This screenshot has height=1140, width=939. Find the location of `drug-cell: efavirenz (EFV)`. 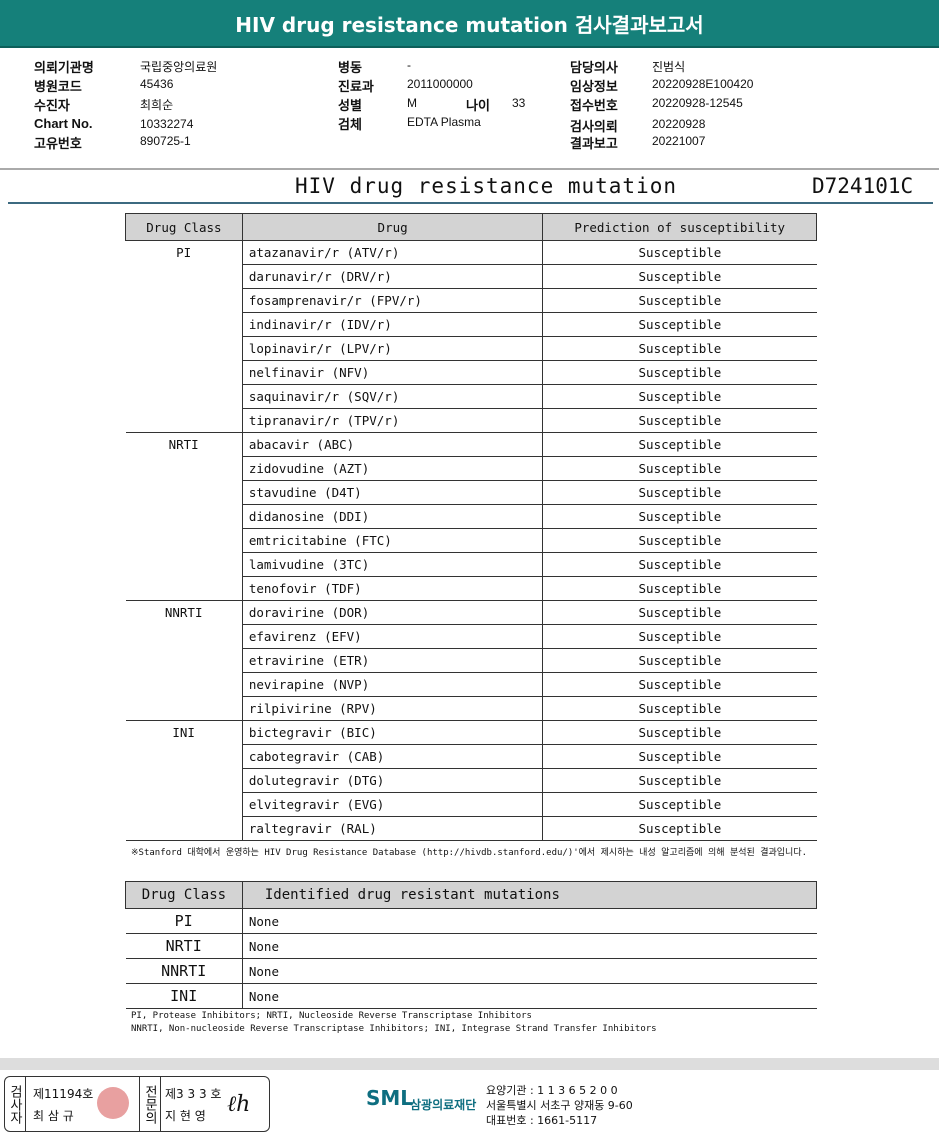

drug-cell: efavirenz (EFV) is located at coordinates (393, 636).